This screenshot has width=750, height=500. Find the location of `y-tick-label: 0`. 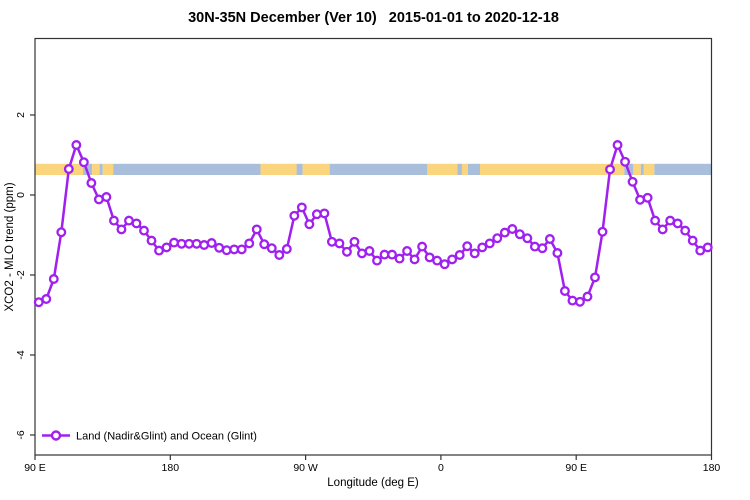

y-tick-label: 0 is located at coordinates (21, 195).